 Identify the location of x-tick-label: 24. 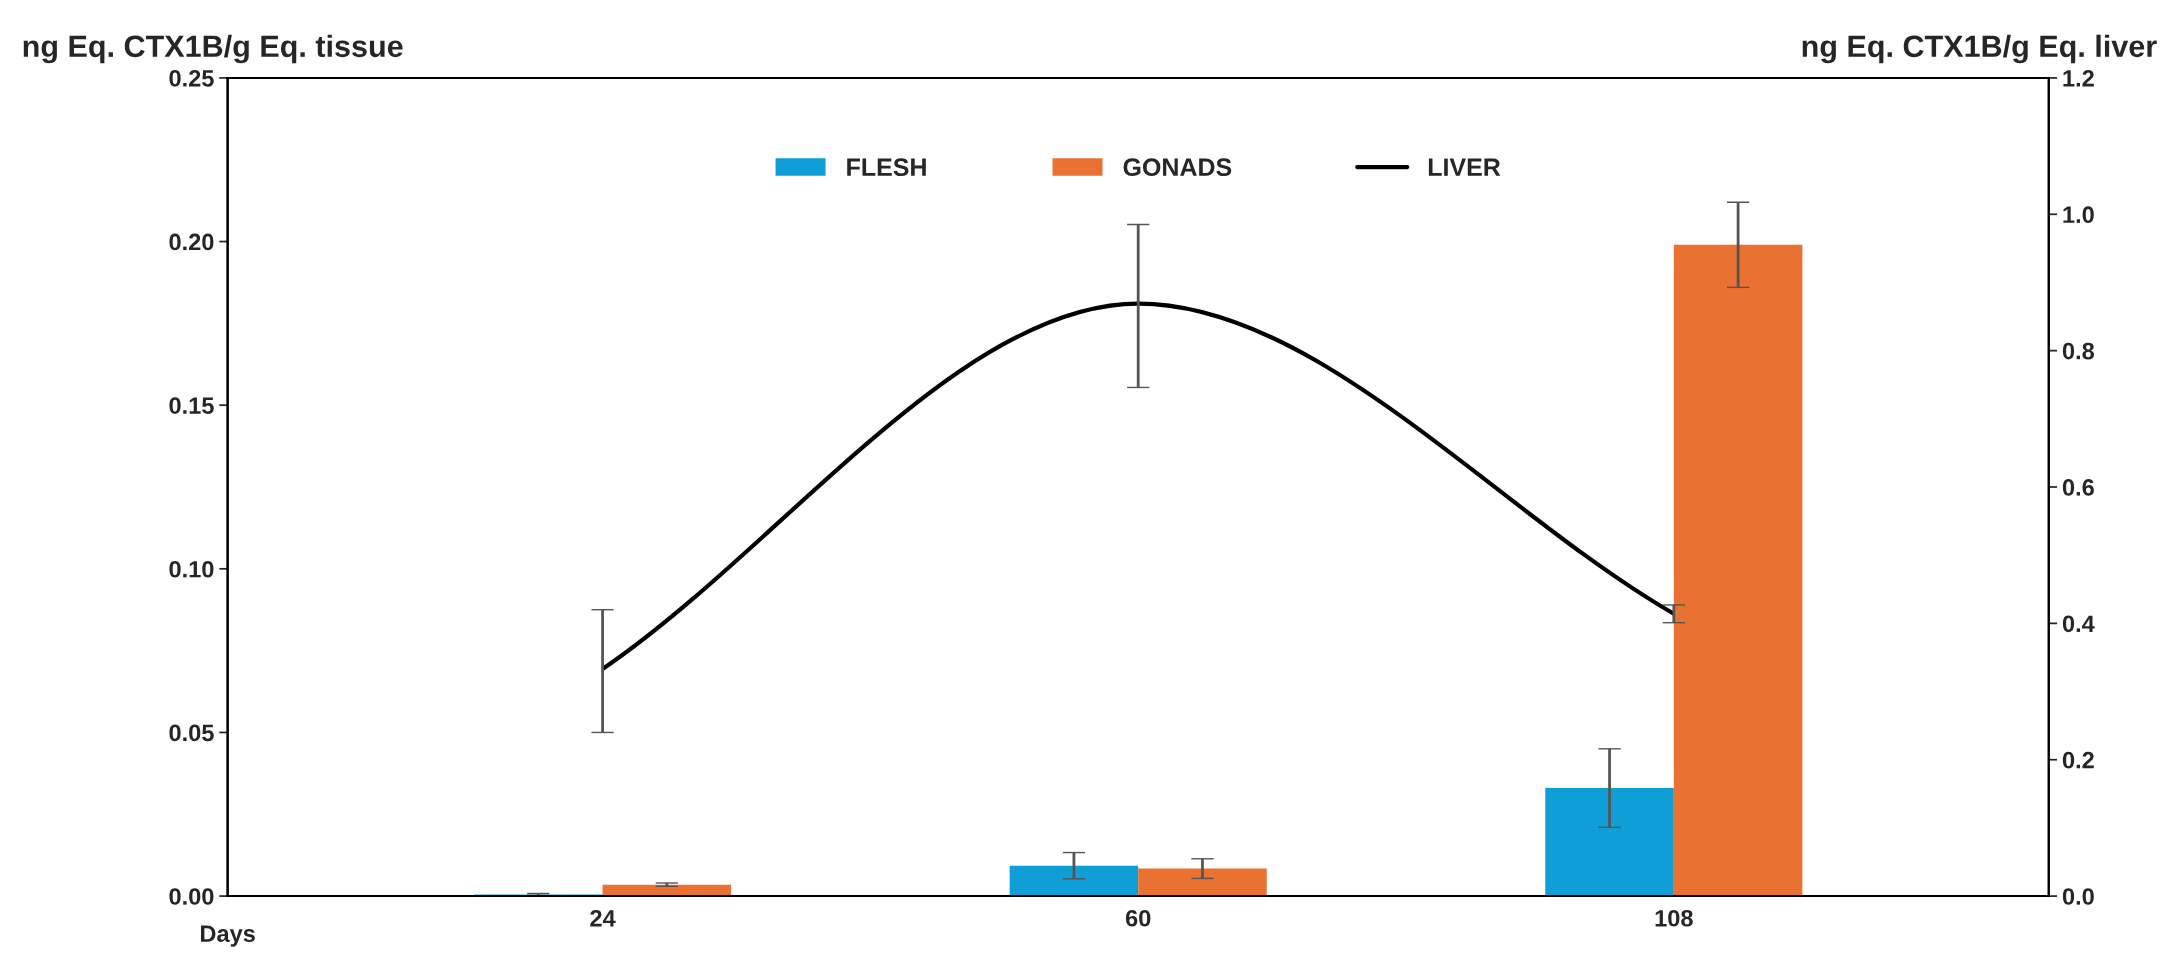
(603, 918).